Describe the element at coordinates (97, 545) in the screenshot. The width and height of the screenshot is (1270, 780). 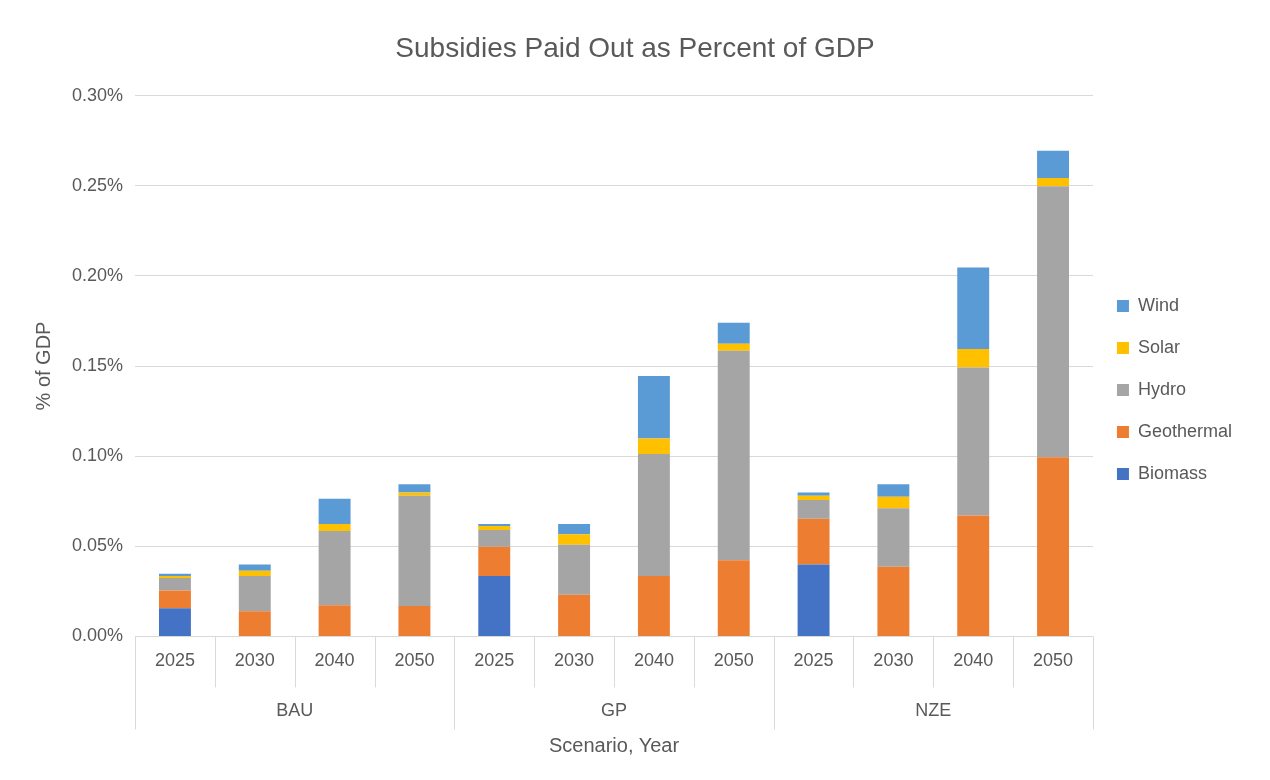
I see `y-tick-label: 0.05%` at that location.